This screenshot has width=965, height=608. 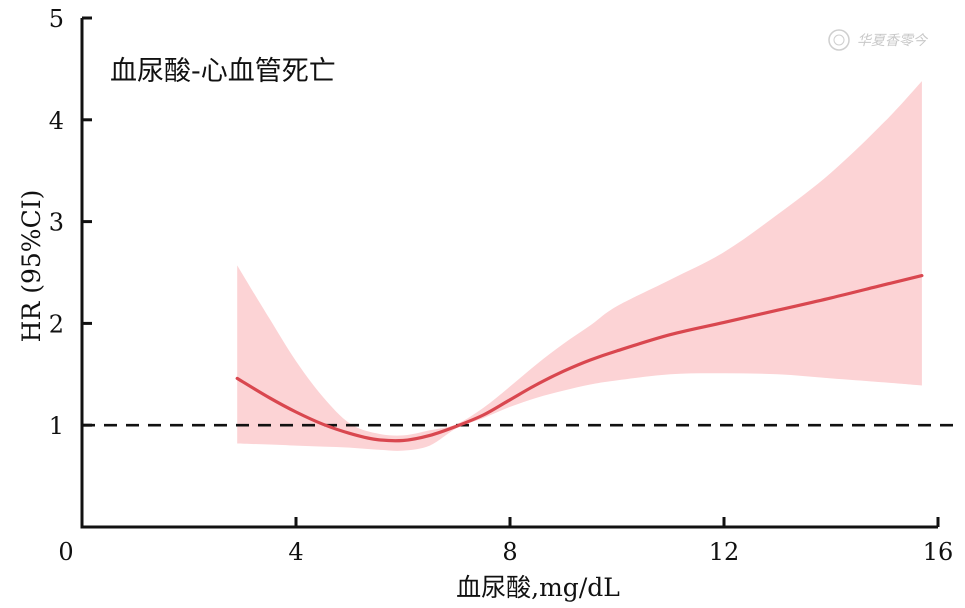 What do you see at coordinates (893, 41) in the screenshot?
I see `watermark-text: 华夏香零今` at bounding box center [893, 41].